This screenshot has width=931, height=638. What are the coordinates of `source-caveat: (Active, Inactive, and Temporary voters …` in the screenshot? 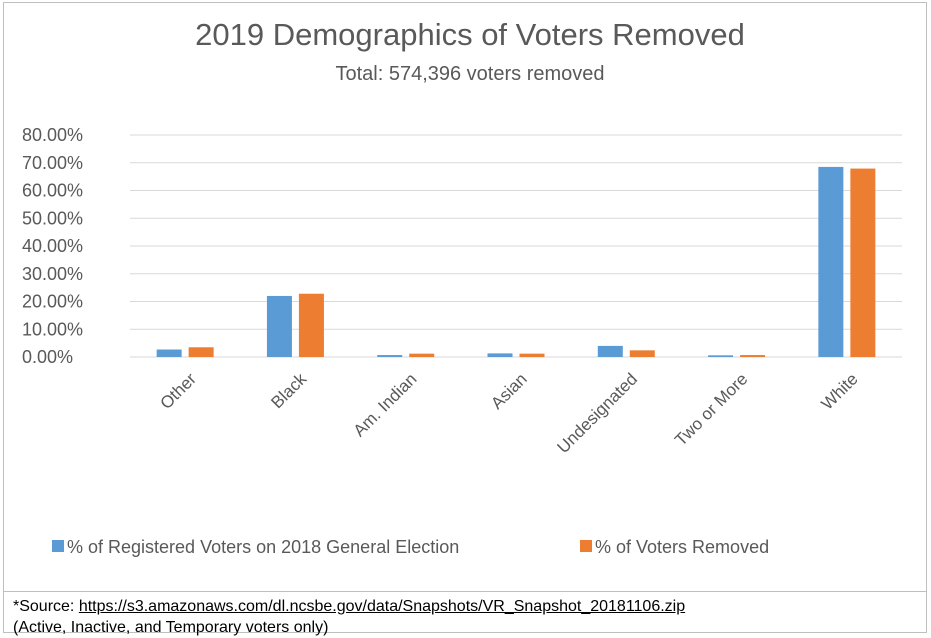 It's located at (171, 627).